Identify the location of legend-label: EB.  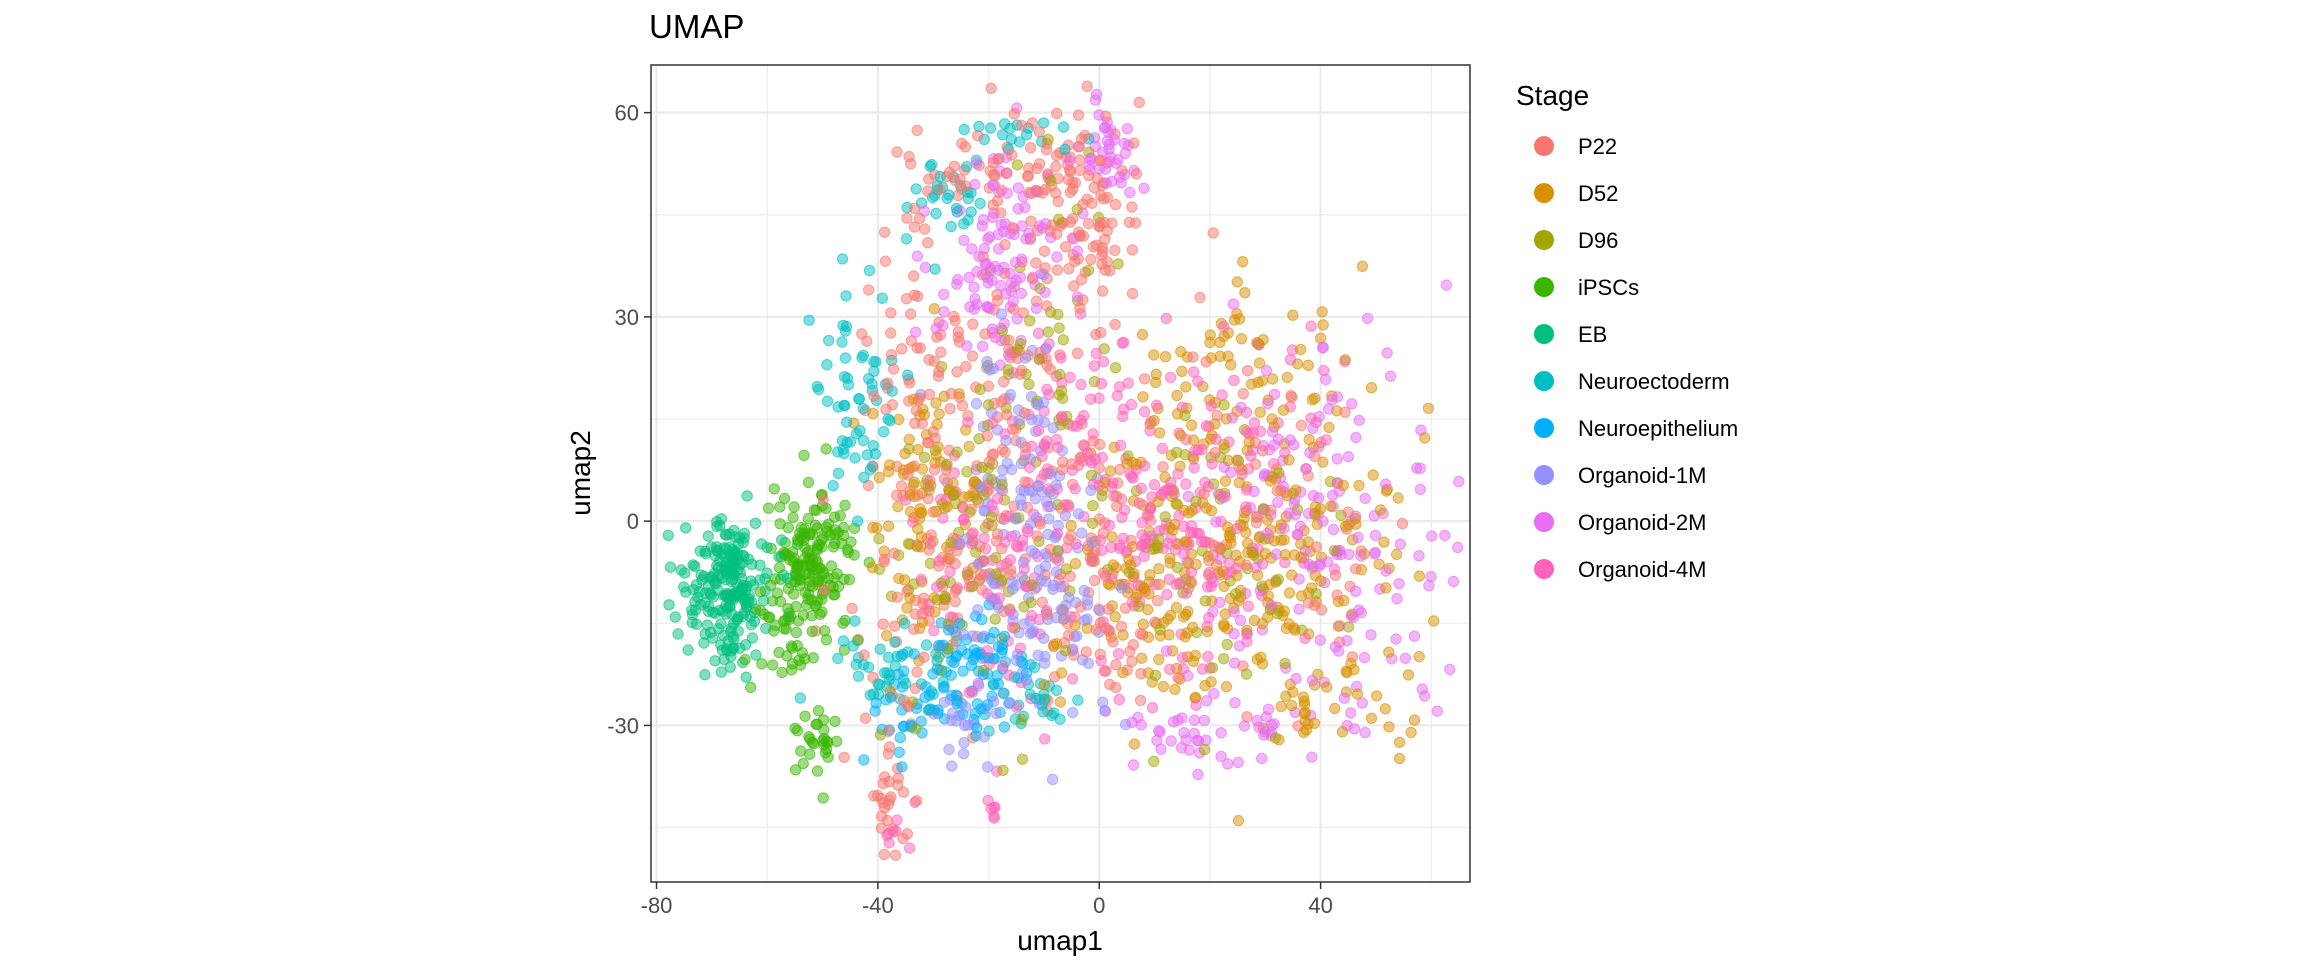
(1592, 334).